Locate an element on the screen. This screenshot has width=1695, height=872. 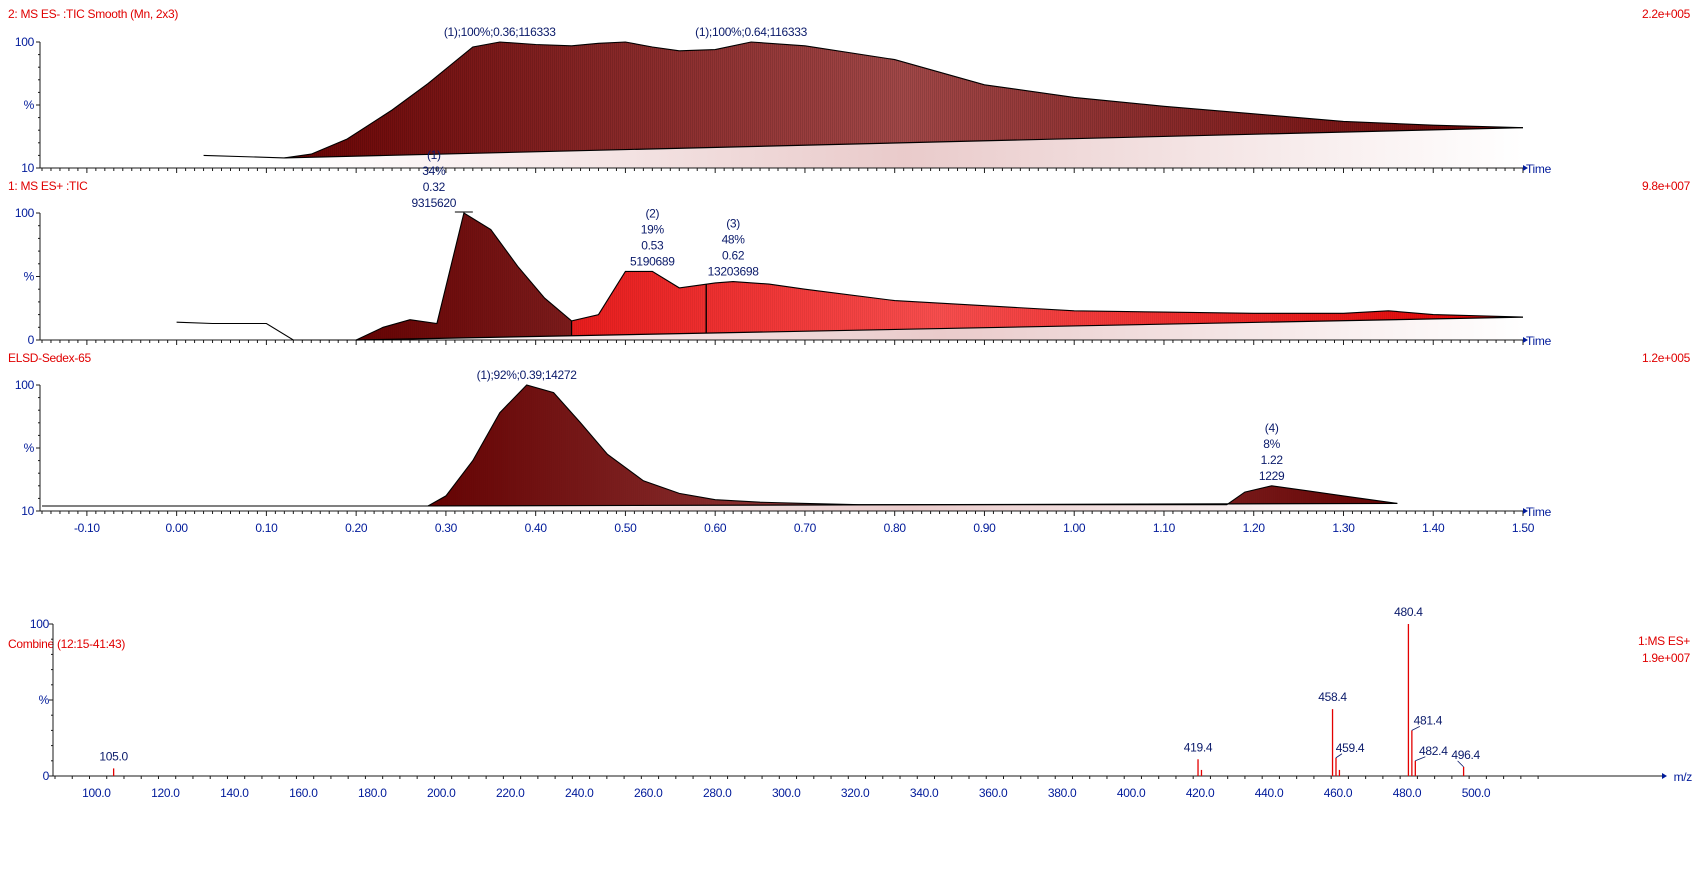
x-tick-label: -0.10 is located at coordinates (87, 528).